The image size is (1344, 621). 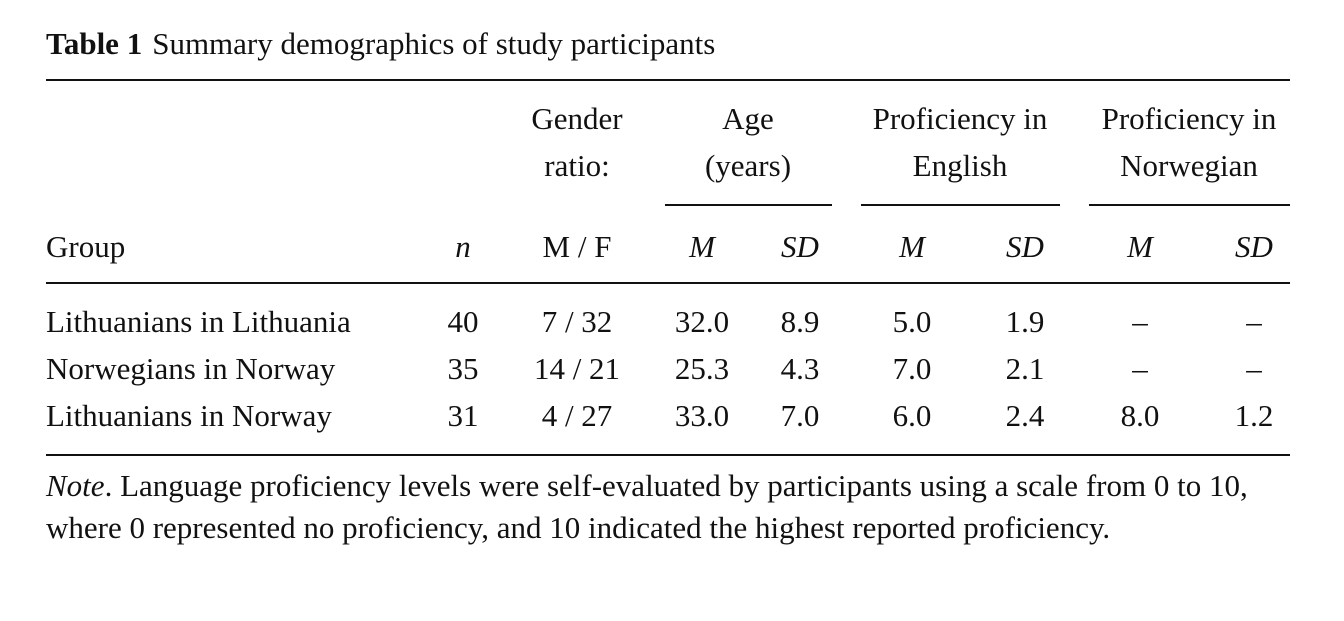 What do you see at coordinates (189, 415) in the screenshot?
I see `row-3-group: Lithuanians in Norway` at bounding box center [189, 415].